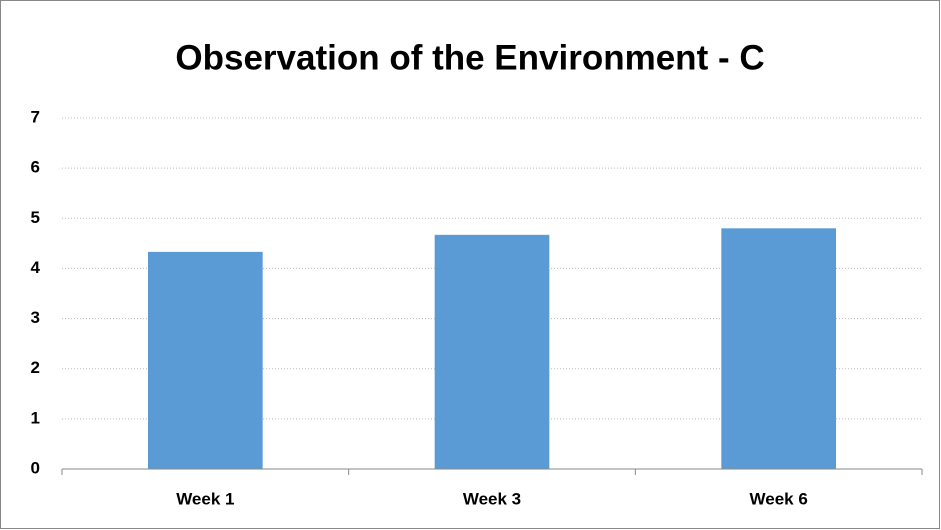 Image resolution: width=941 pixels, height=530 pixels. Describe the element at coordinates (469, 57) in the screenshot. I see `chart-title: Observation of the Environment - C` at that location.